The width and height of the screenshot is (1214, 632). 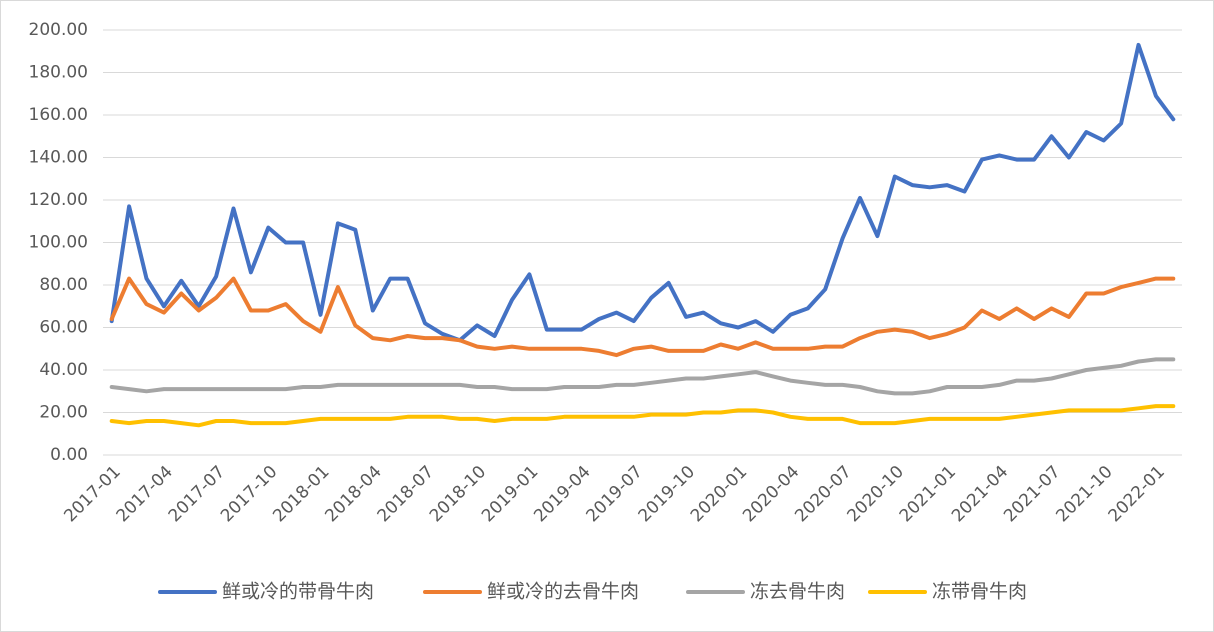 What do you see at coordinates (63, 370) in the screenshot?
I see `y-tick-label: 40.00` at bounding box center [63, 370].